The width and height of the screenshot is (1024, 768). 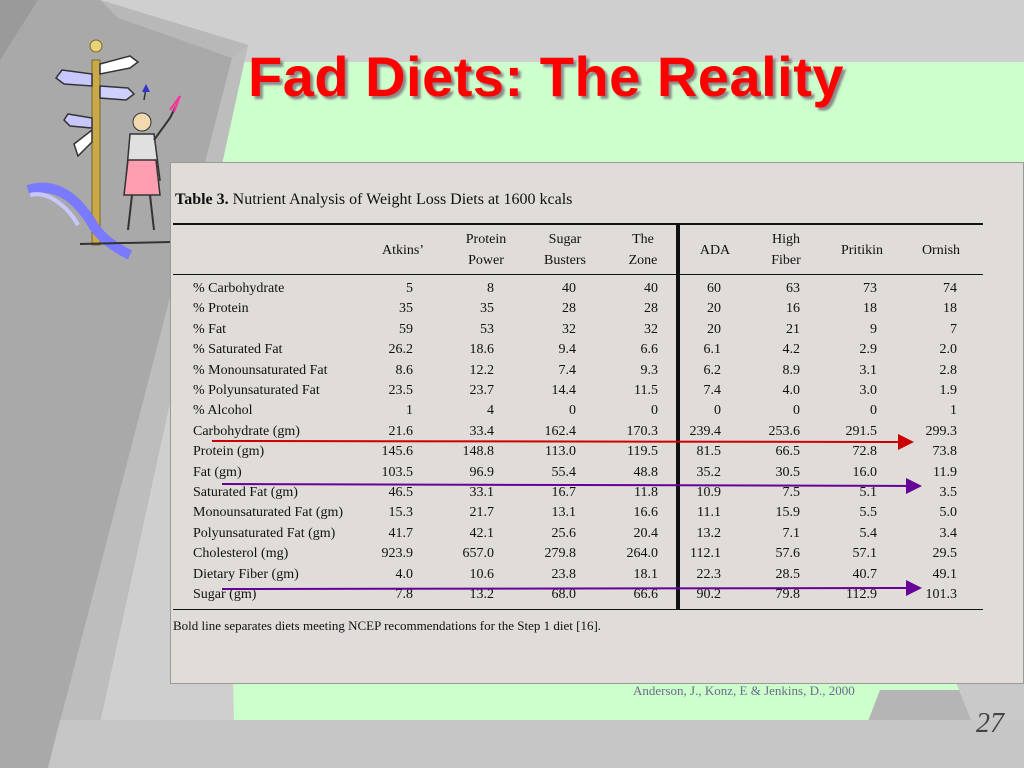 What do you see at coordinates (643, 250) in the screenshot?
I see `column-header: The Zone` at bounding box center [643, 250].